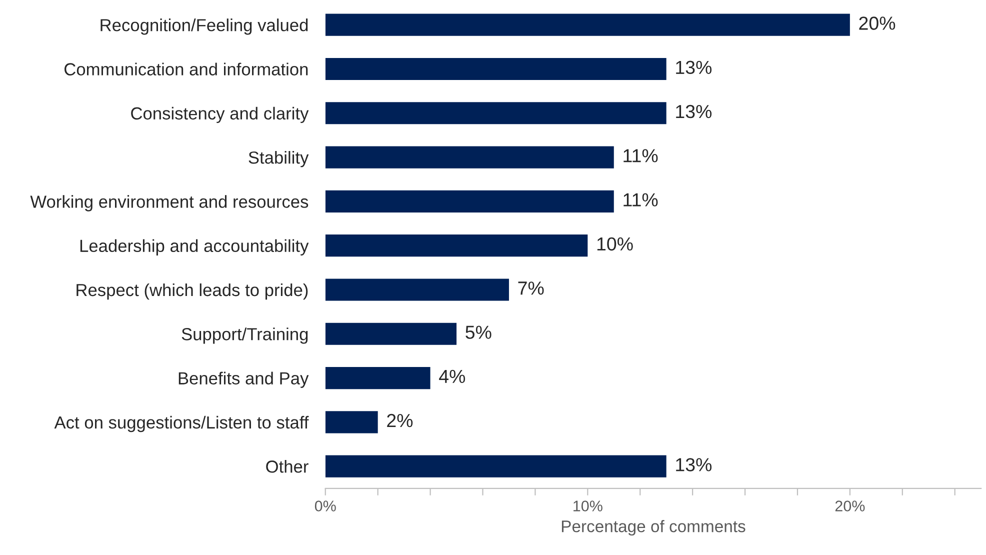 This screenshot has width=986, height=555. I want to click on x-tick-label: 10%, so click(588, 506).